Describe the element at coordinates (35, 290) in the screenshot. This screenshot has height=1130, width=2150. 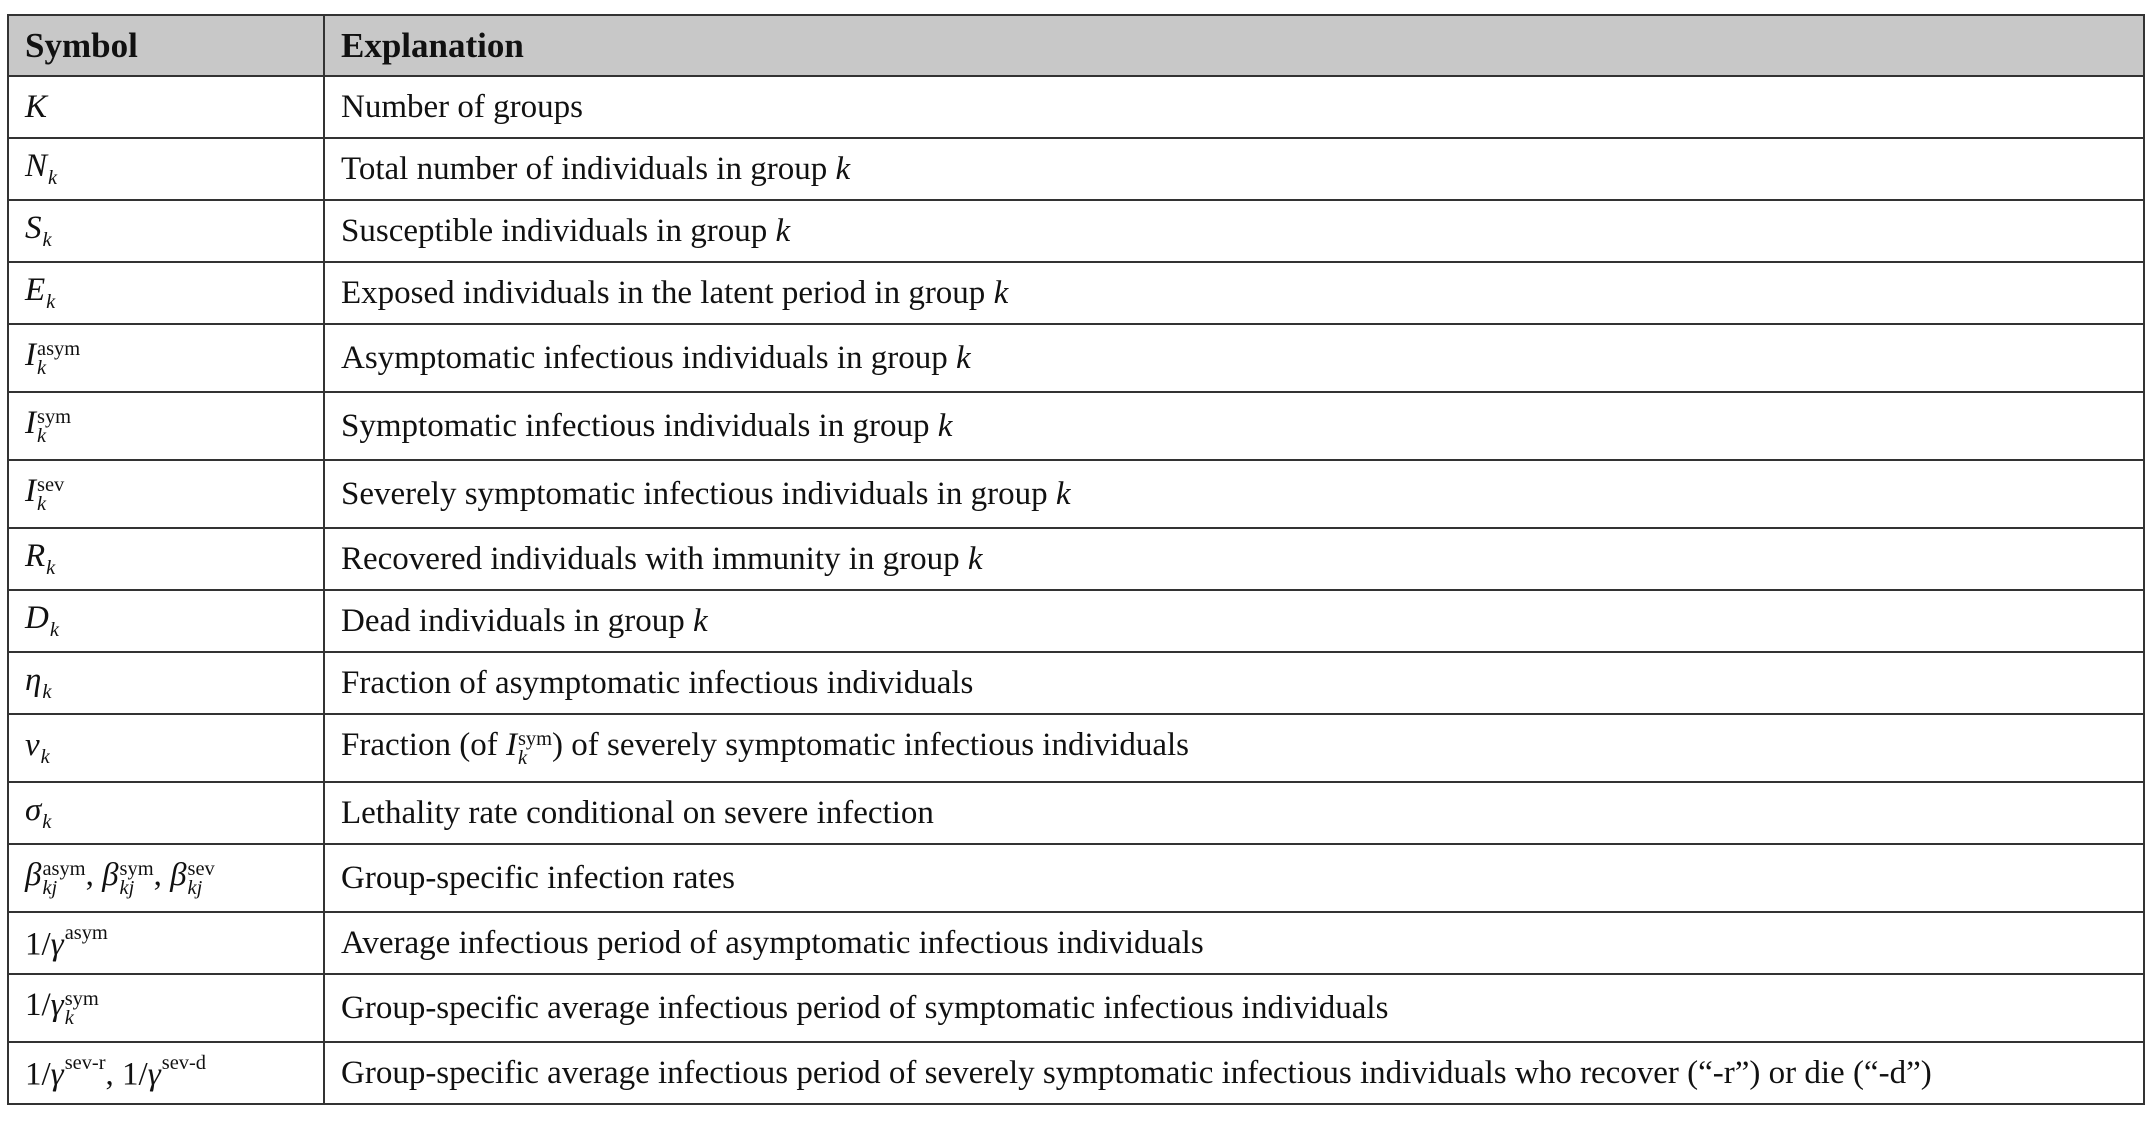
I see `symbol-base: E` at that location.